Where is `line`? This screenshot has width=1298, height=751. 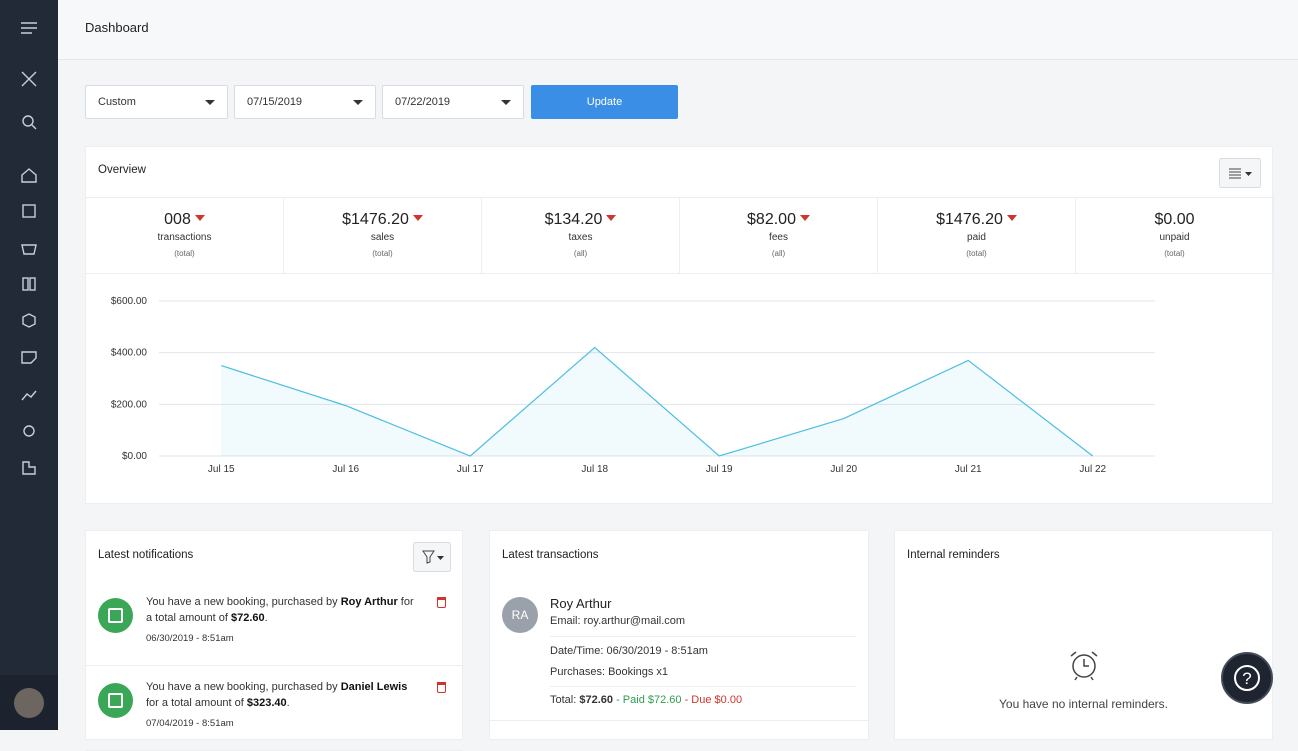 line is located at coordinates (657, 401).